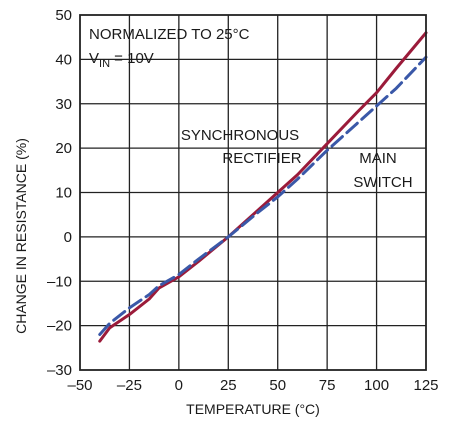  Describe the element at coordinates (277, 385) in the screenshot. I see `x-tick-label: 50` at that location.